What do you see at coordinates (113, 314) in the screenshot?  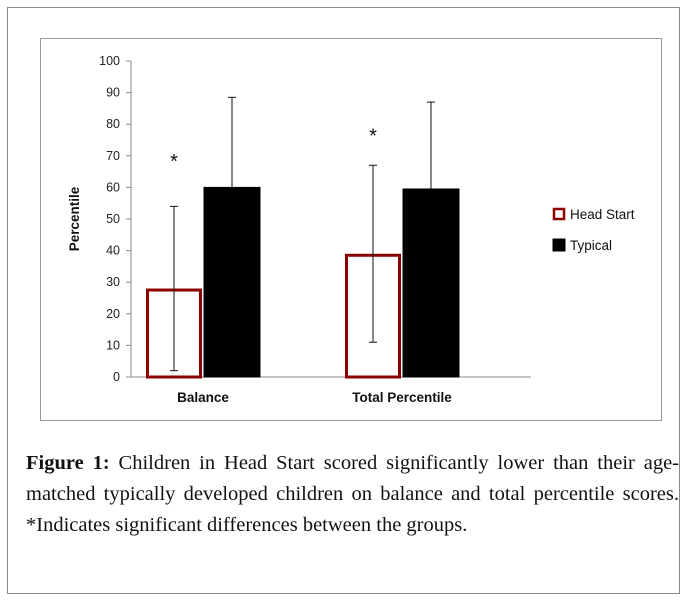 I see `y-tick-label: 20` at bounding box center [113, 314].